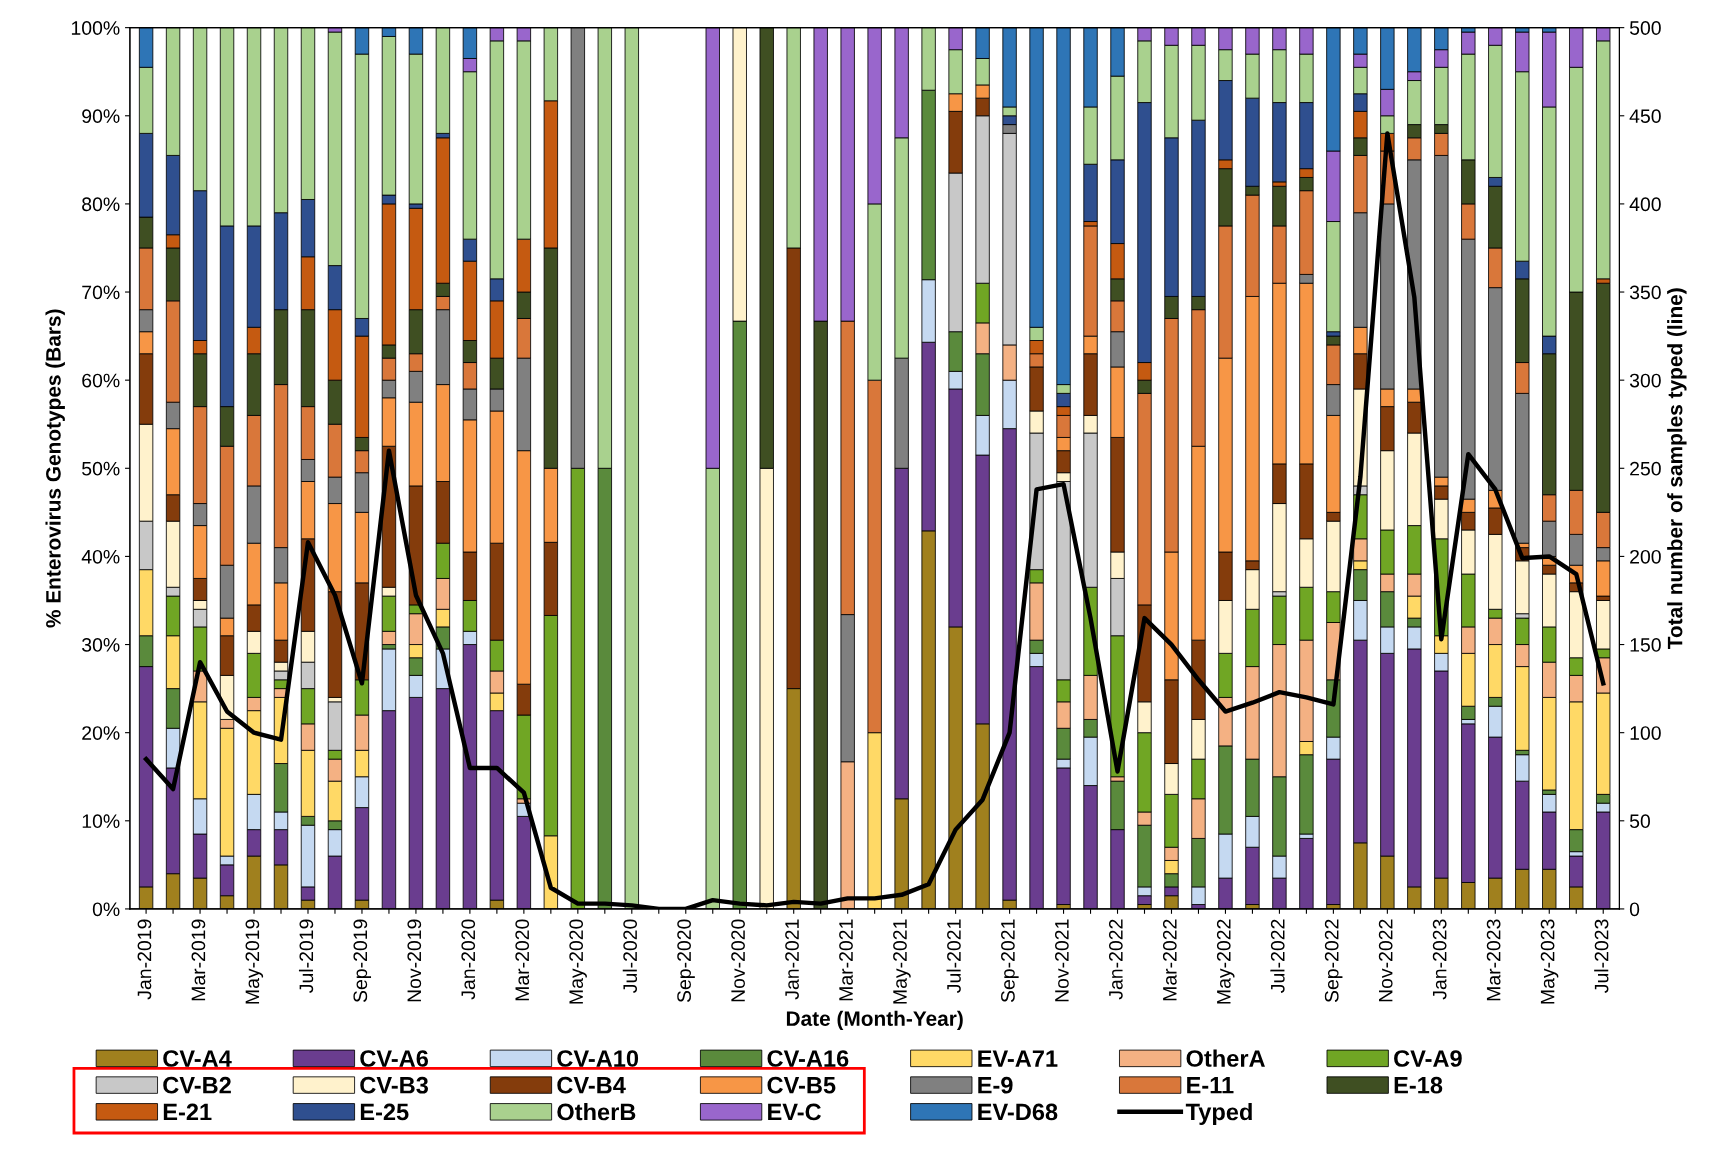  I want to click on y2-tick-label: 50, so click(1640, 821).